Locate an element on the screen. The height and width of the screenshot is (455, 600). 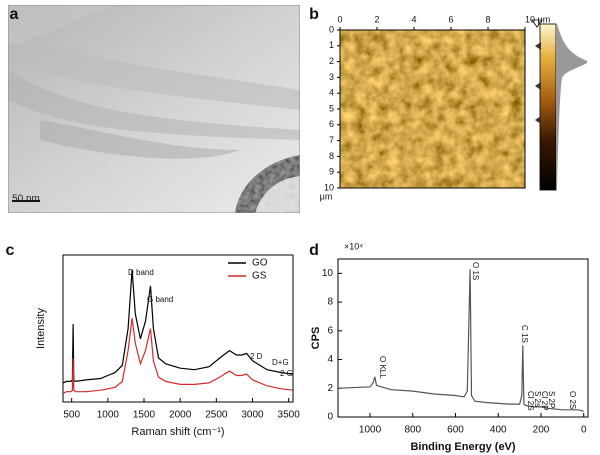
annotation: G band is located at coordinates (160, 299).